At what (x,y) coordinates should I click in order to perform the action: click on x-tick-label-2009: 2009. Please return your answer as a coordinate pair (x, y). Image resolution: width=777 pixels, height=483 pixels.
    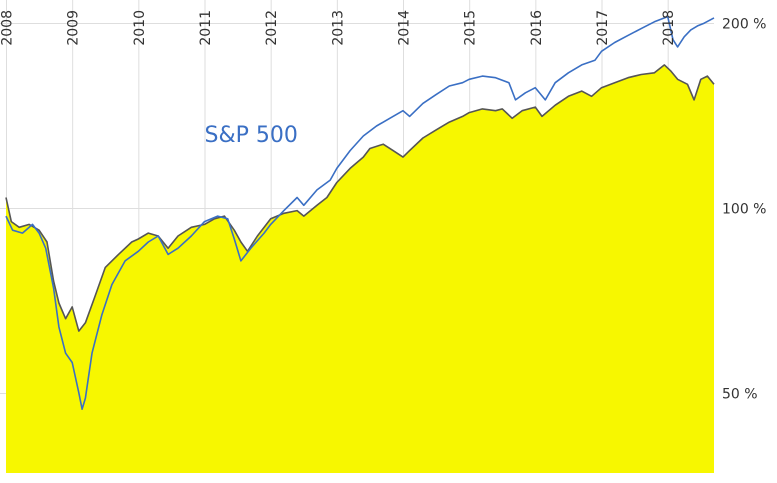
    Looking at the image, I should click on (74, 28).